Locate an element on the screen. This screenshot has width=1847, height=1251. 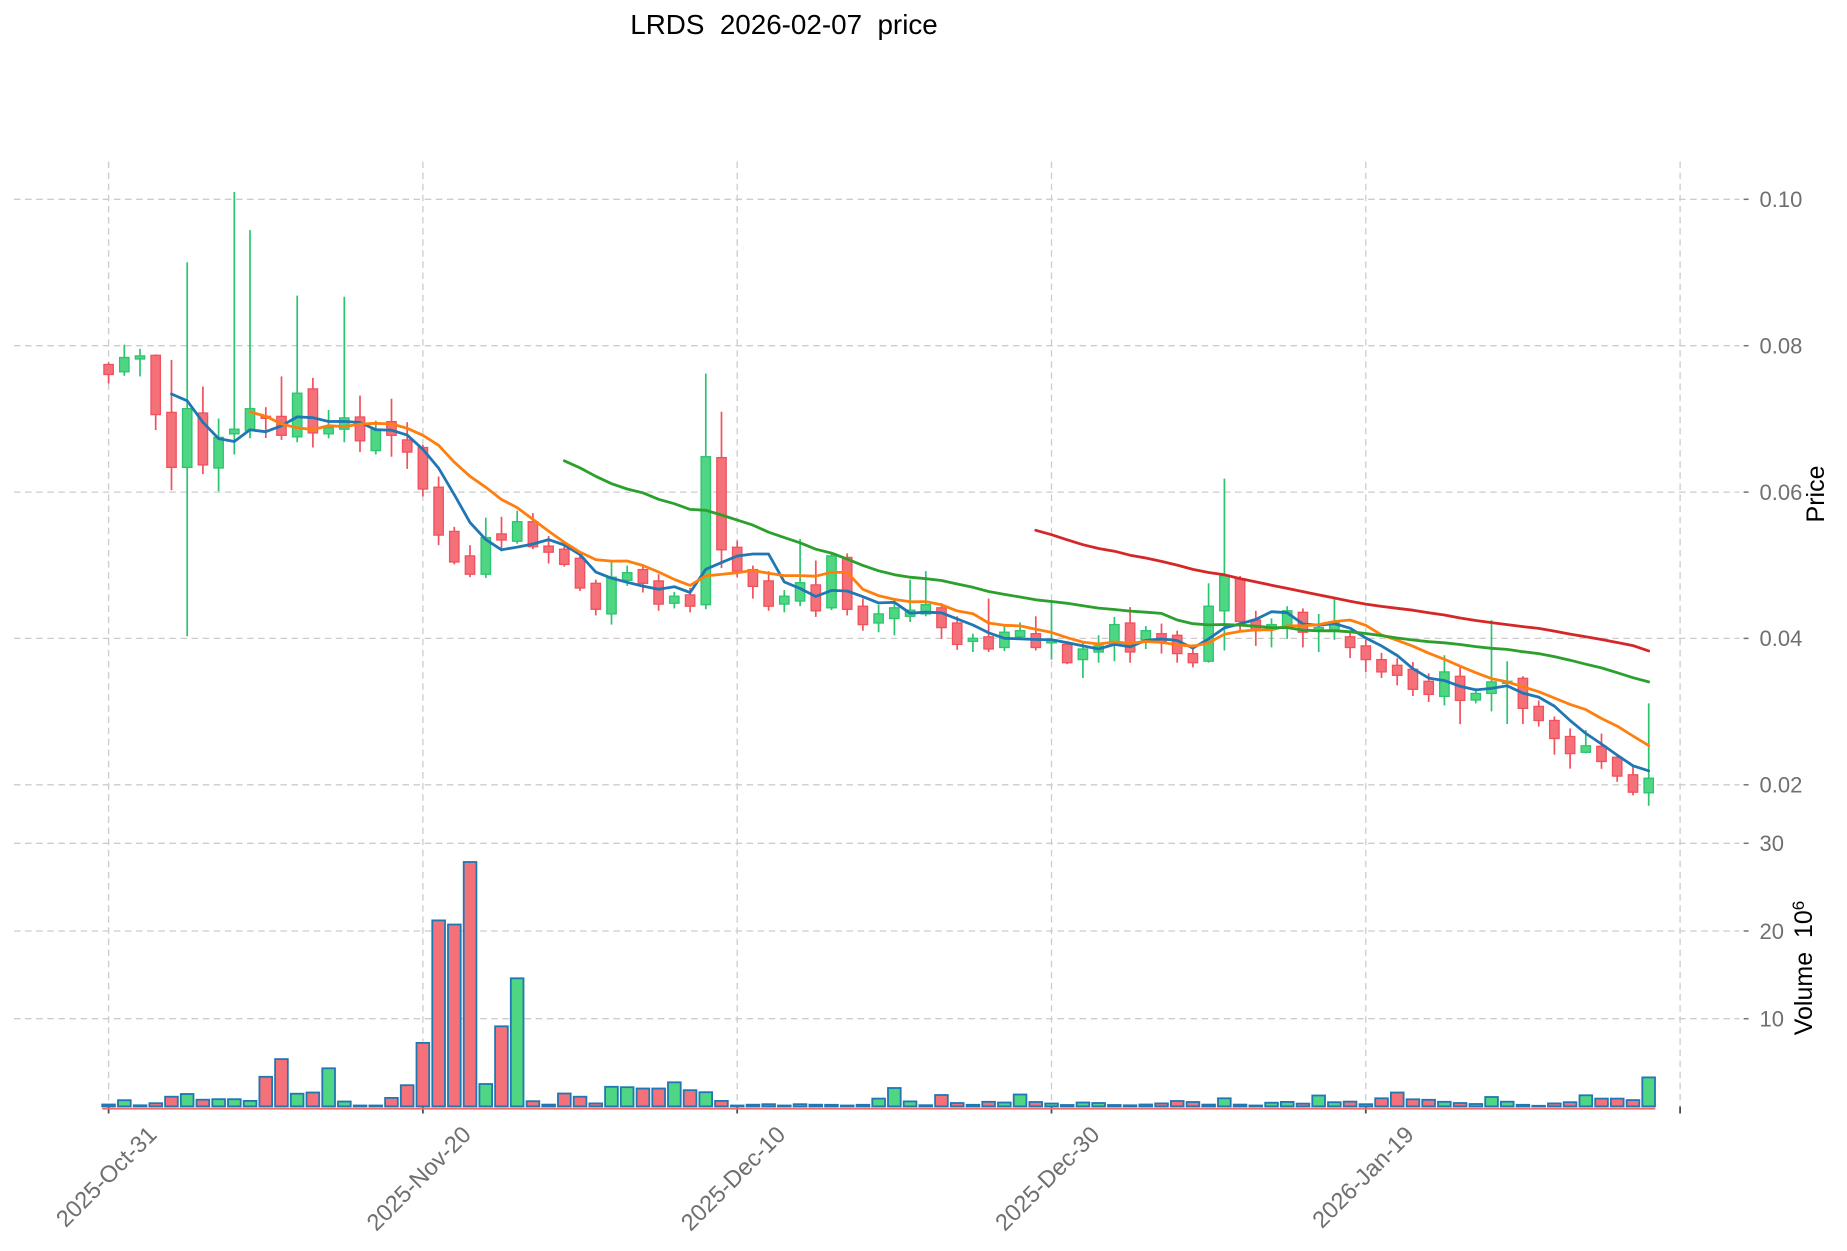
svg-text: 30 is located at coordinates (1772, 843).